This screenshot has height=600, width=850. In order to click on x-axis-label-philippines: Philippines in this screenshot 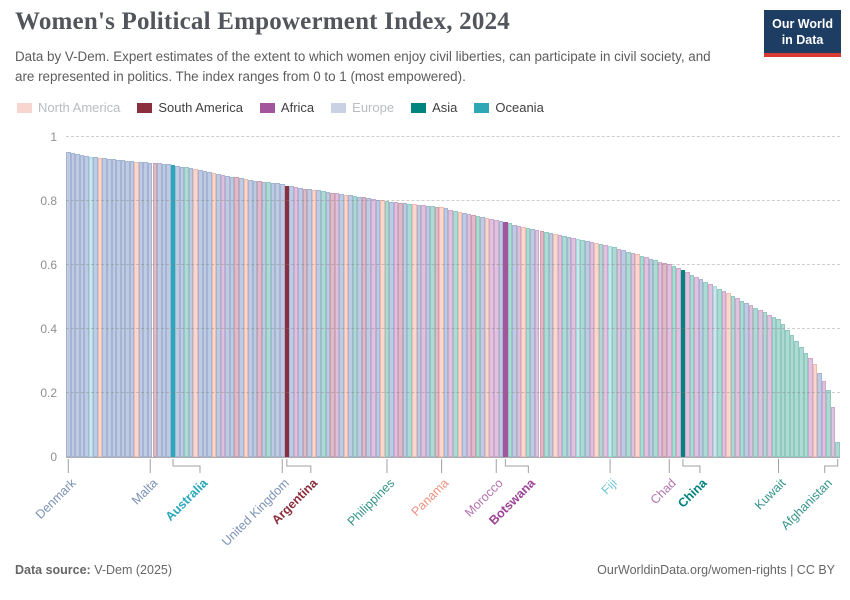, I will do `click(370, 502)`.